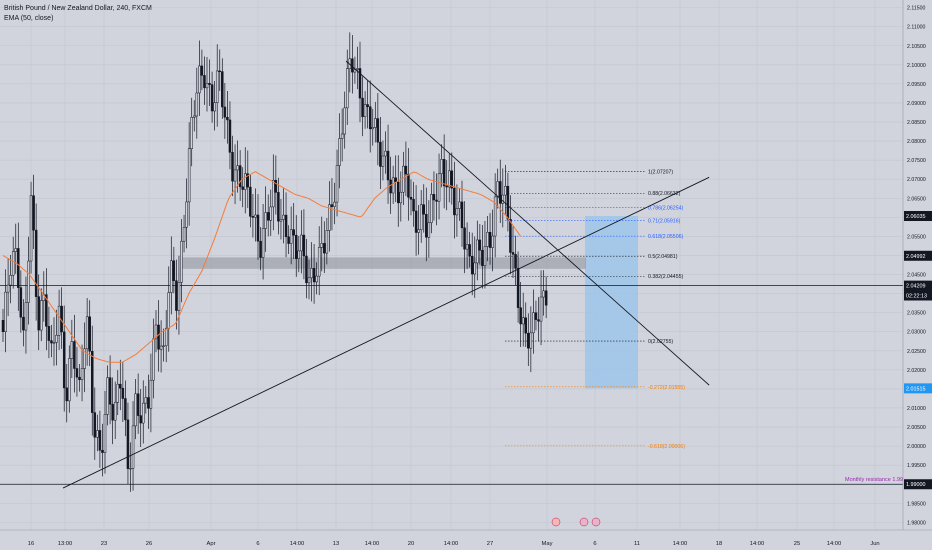  I want to click on price-tick-label: 2.00500, so click(916, 428).